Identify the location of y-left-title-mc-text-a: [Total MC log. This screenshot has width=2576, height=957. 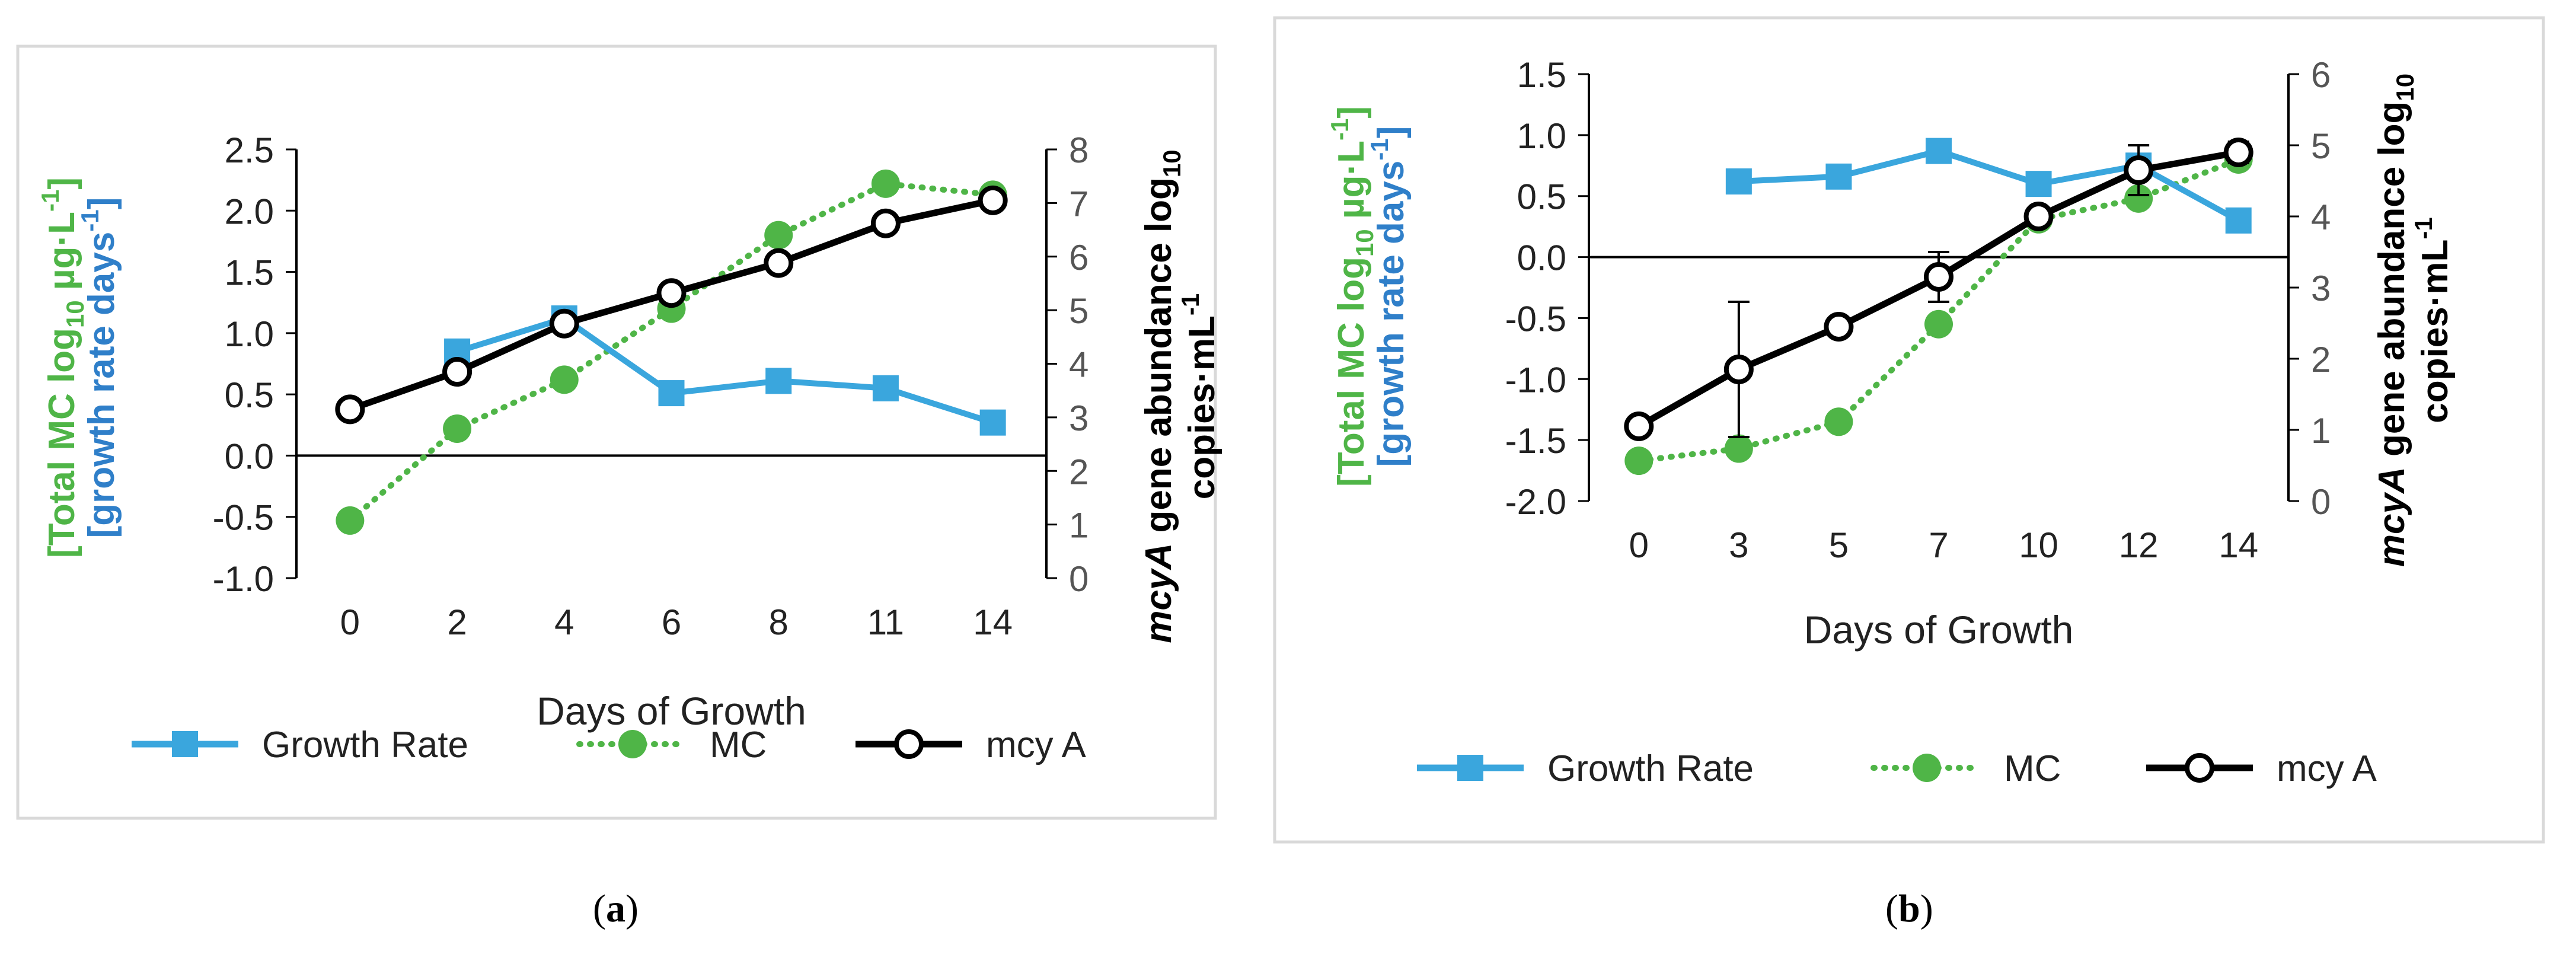
(62, 443).